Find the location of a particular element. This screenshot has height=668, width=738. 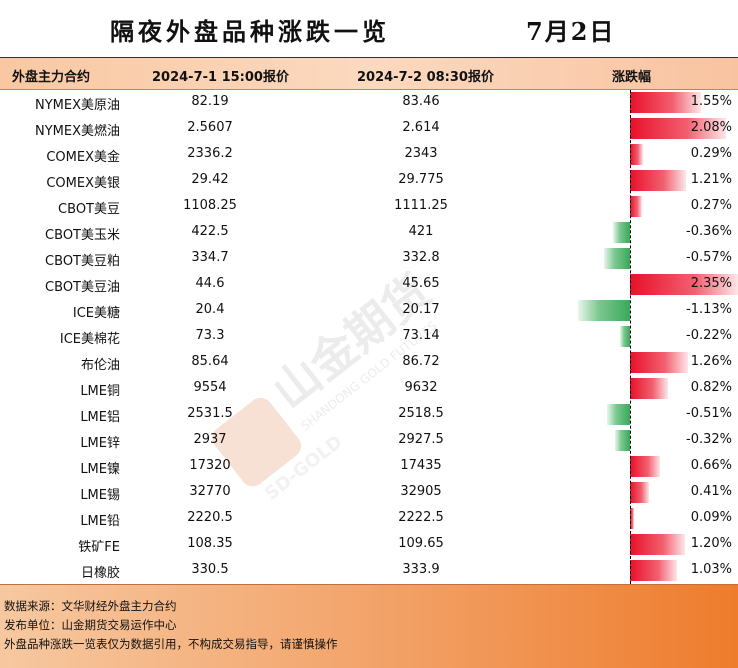

prev-price: 85.64 is located at coordinates (210, 361).